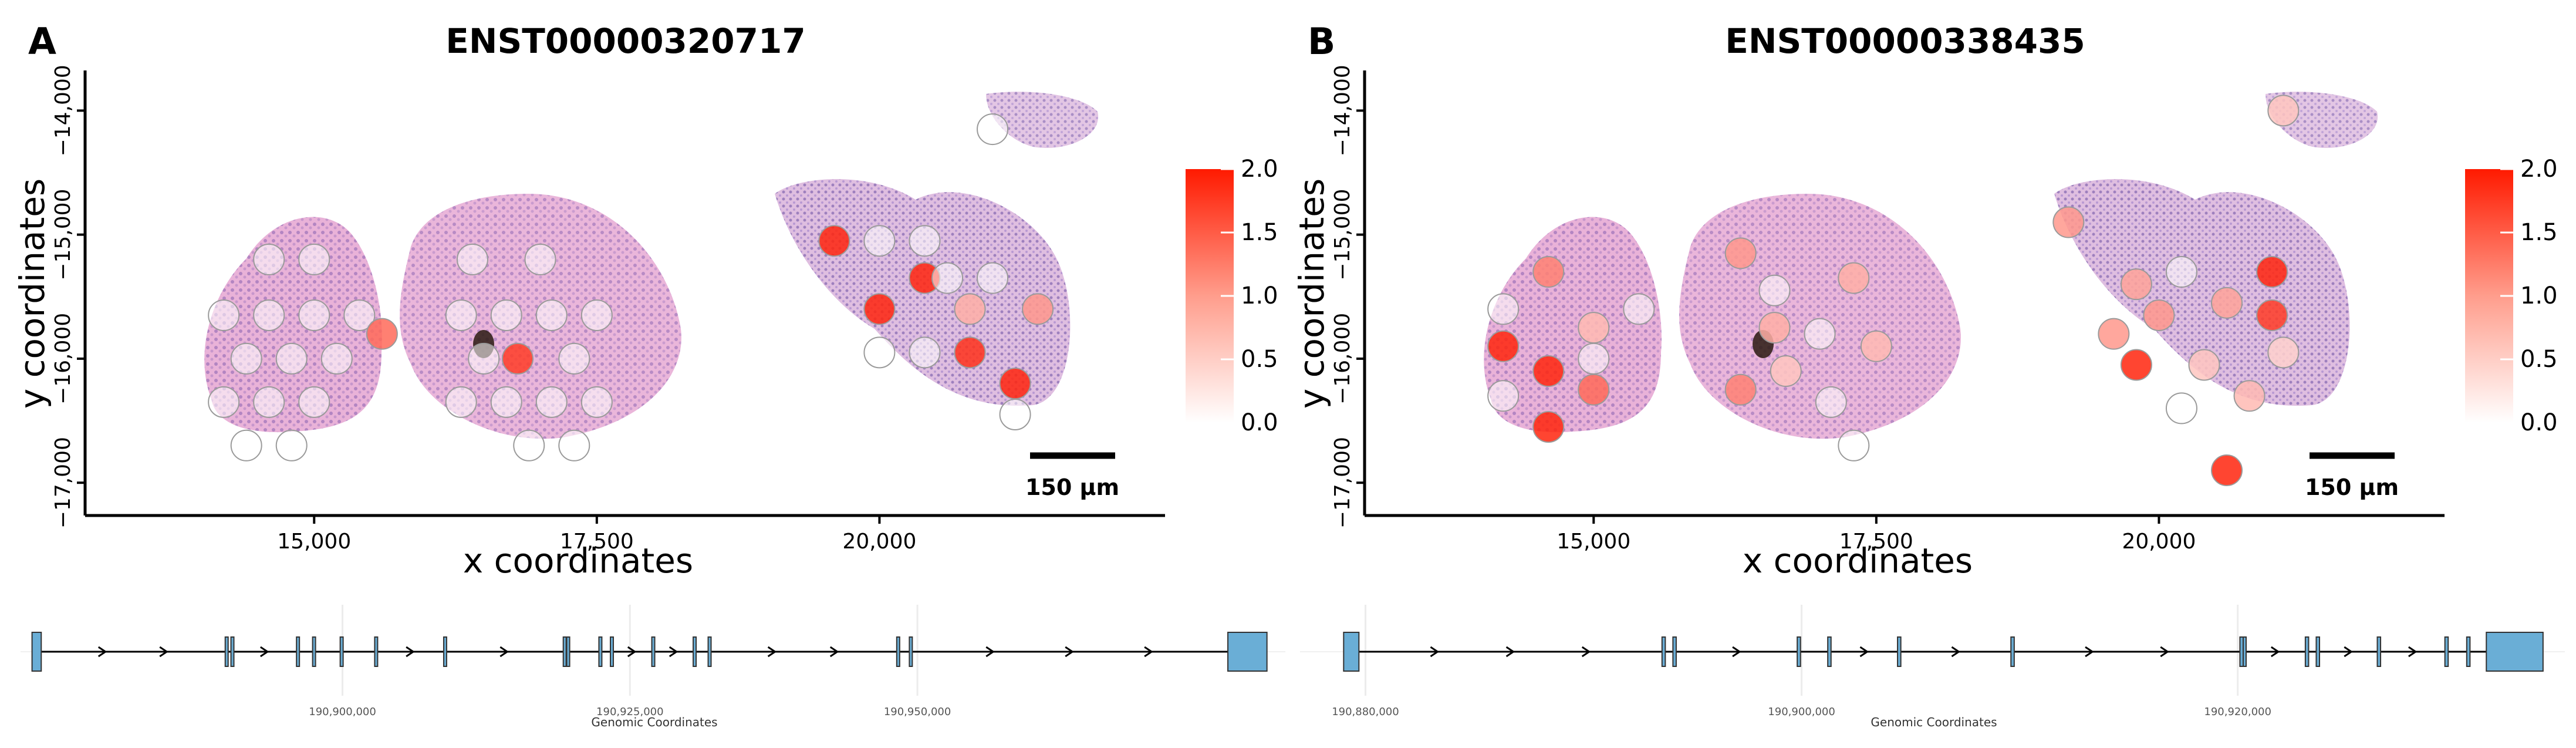  What do you see at coordinates (879, 542) in the screenshot?
I see `x-tick-label: 20,000` at bounding box center [879, 542].